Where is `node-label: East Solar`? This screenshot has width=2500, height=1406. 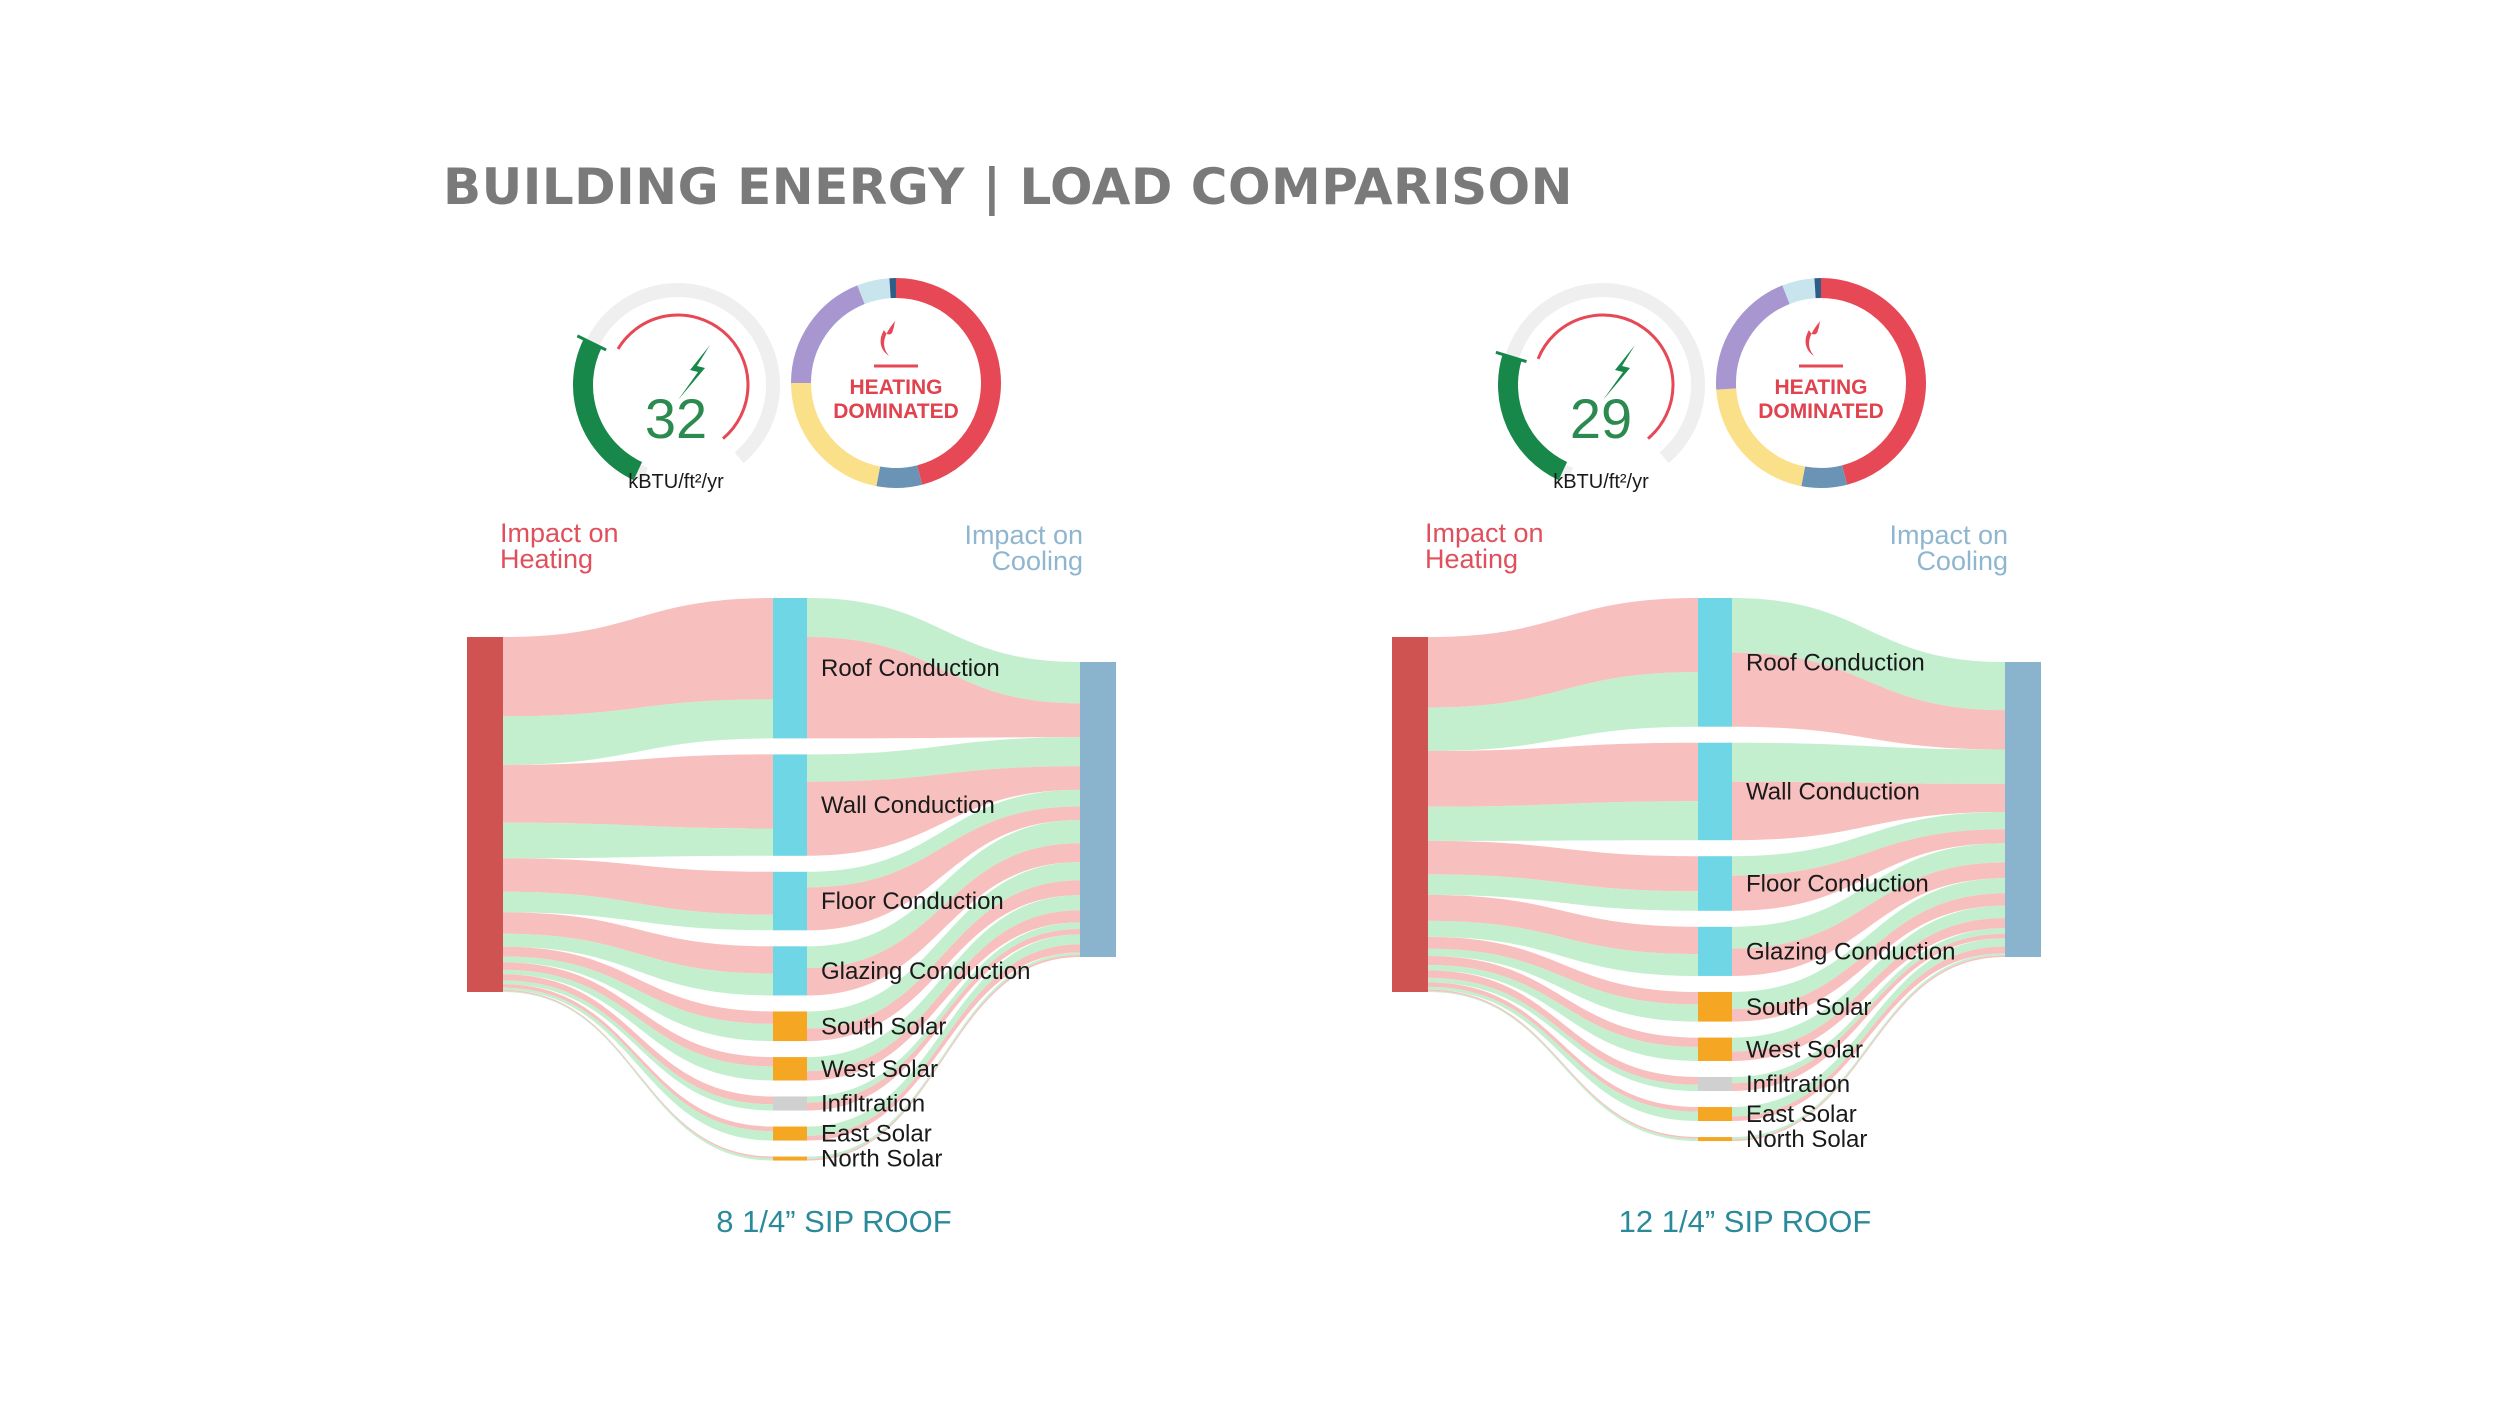
node-label: East Solar is located at coordinates (876, 1134).